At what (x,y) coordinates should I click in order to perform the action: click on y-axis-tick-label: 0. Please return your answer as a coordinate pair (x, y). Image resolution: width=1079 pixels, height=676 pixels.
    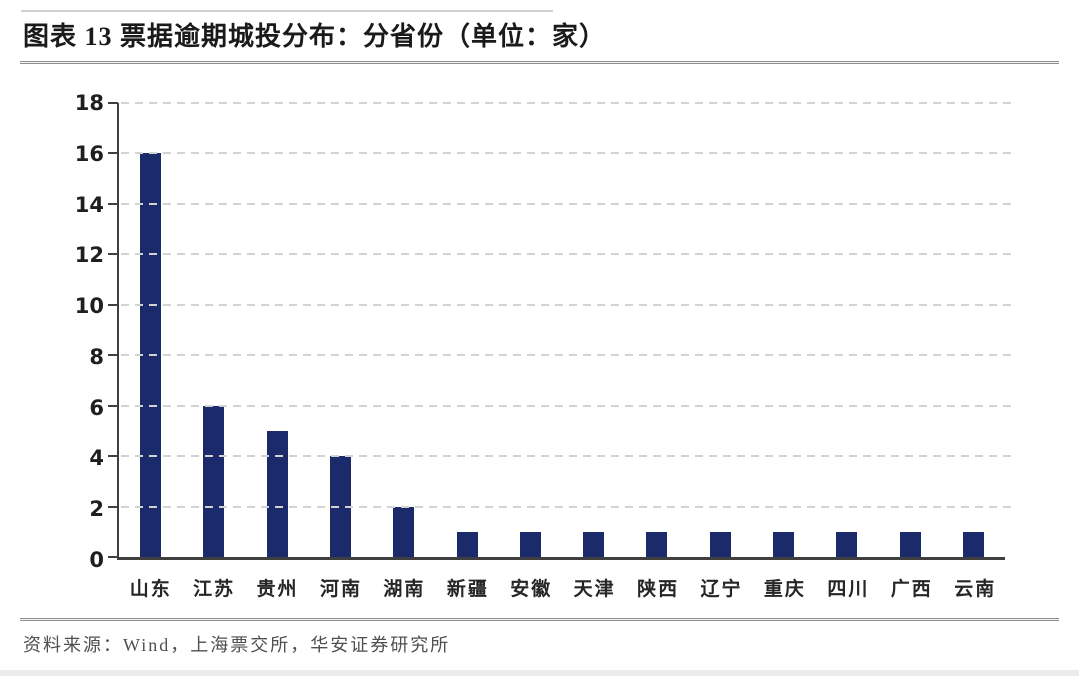
    Looking at the image, I should click on (96, 560).